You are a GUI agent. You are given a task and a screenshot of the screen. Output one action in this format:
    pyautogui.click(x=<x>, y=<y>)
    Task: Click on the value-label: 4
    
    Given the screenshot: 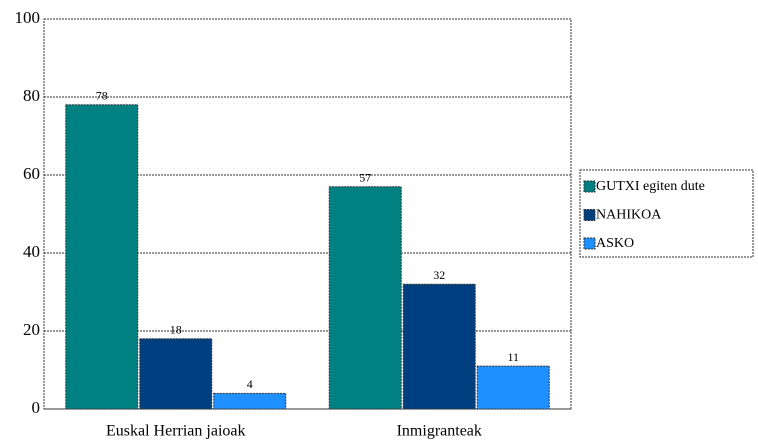 What is the action you would take?
    pyautogui.click(x=250, y=384)
    